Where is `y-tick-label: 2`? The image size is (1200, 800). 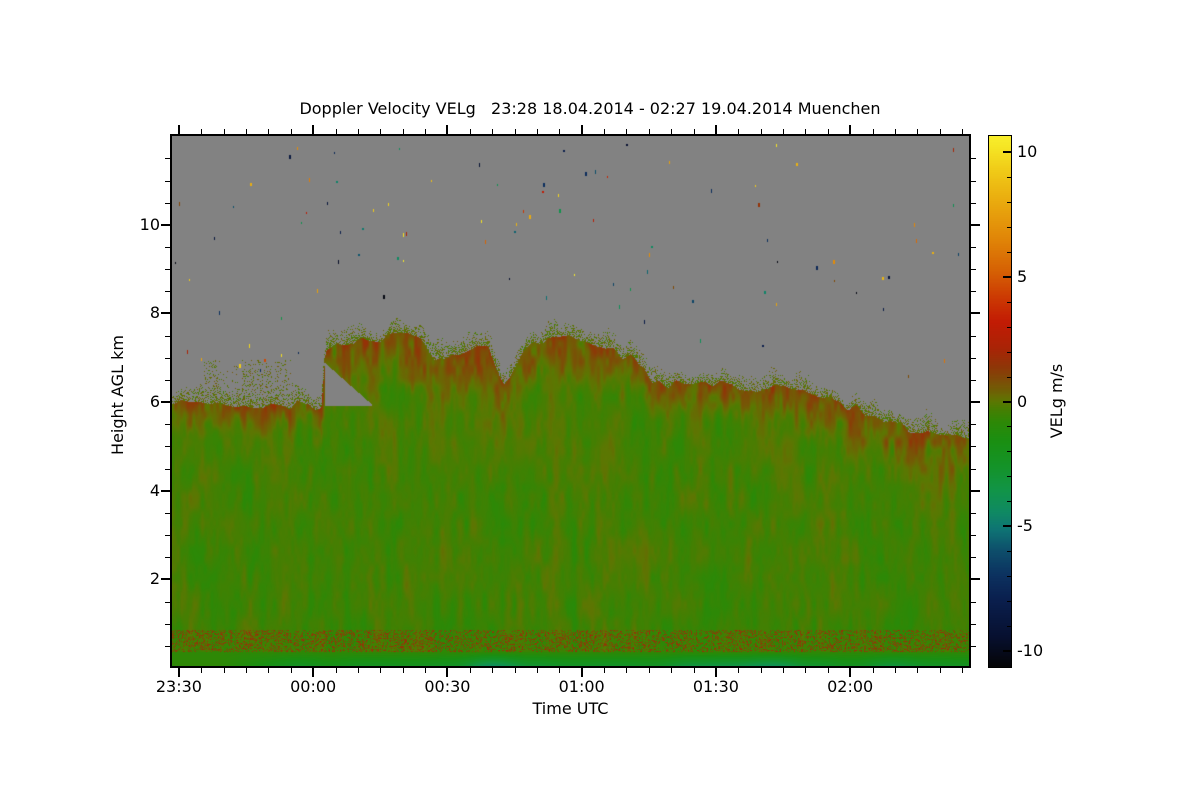 y-tick-label: 2 is located at coordinates (154, 579).